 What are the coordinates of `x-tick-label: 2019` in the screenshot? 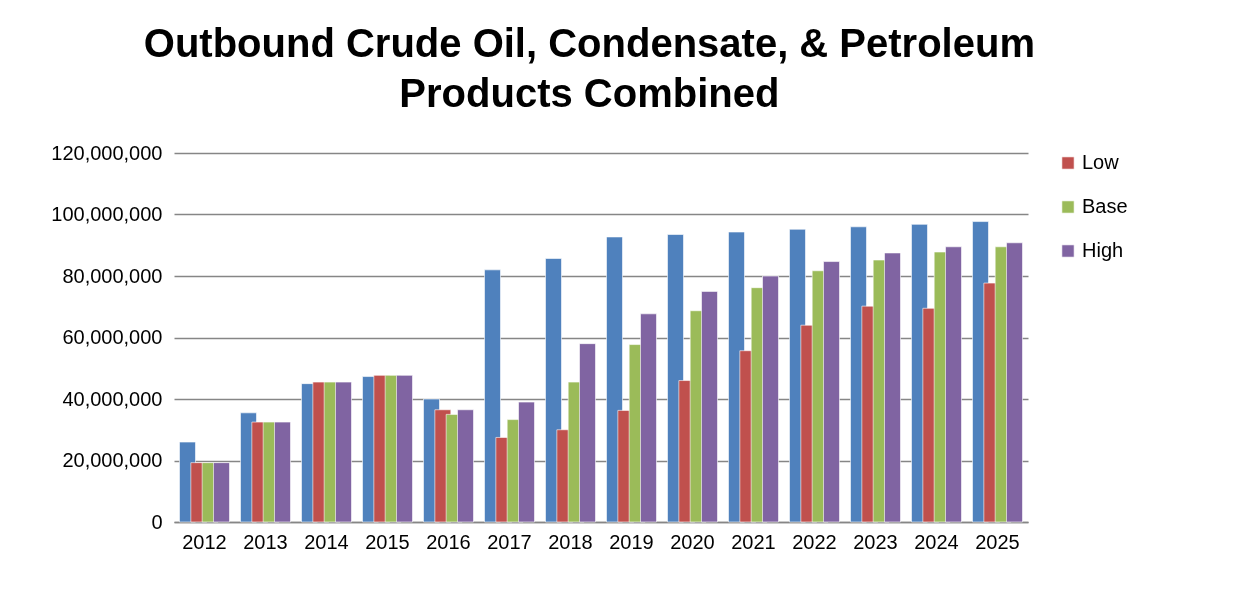 It's located at (631, 541).